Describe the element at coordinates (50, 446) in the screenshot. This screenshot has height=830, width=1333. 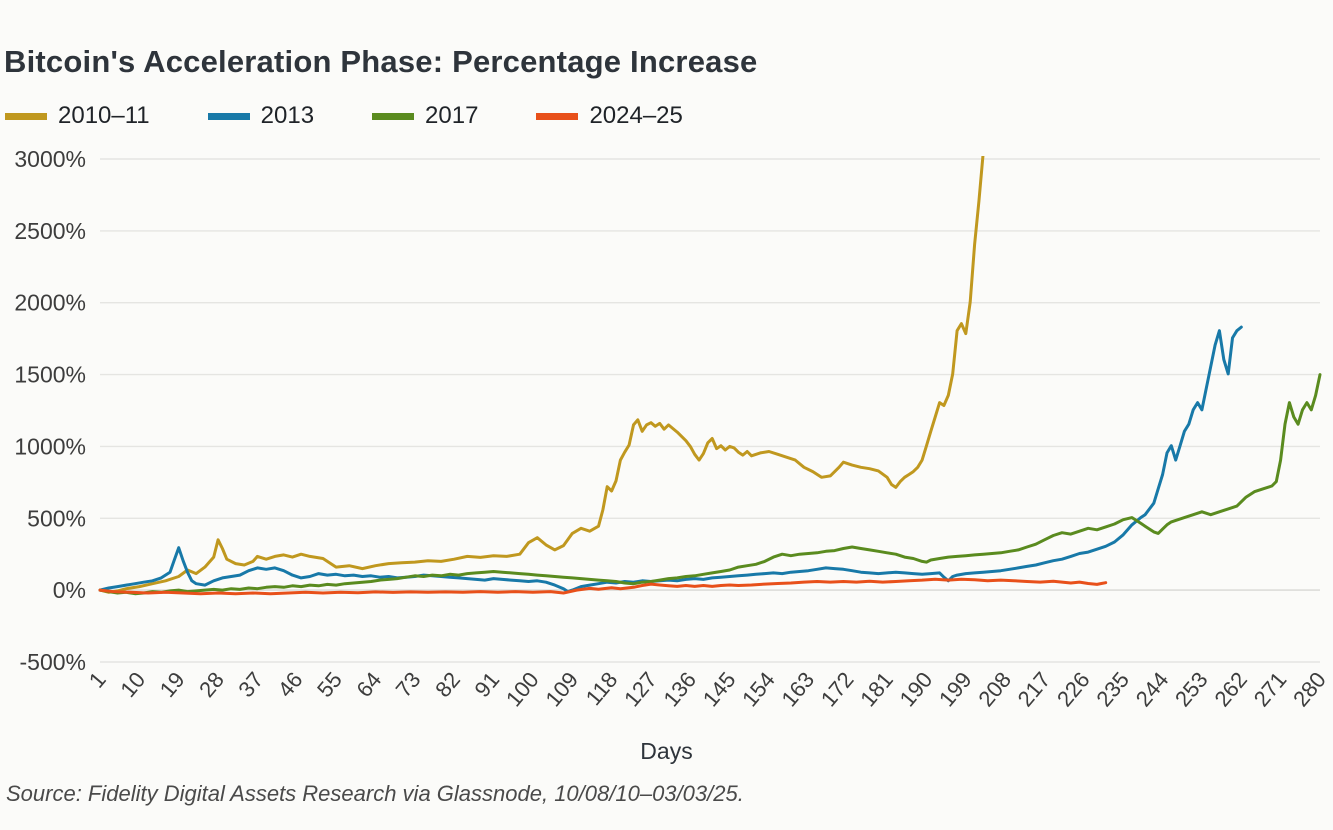
I see `svg-text: 1000%` at that location.